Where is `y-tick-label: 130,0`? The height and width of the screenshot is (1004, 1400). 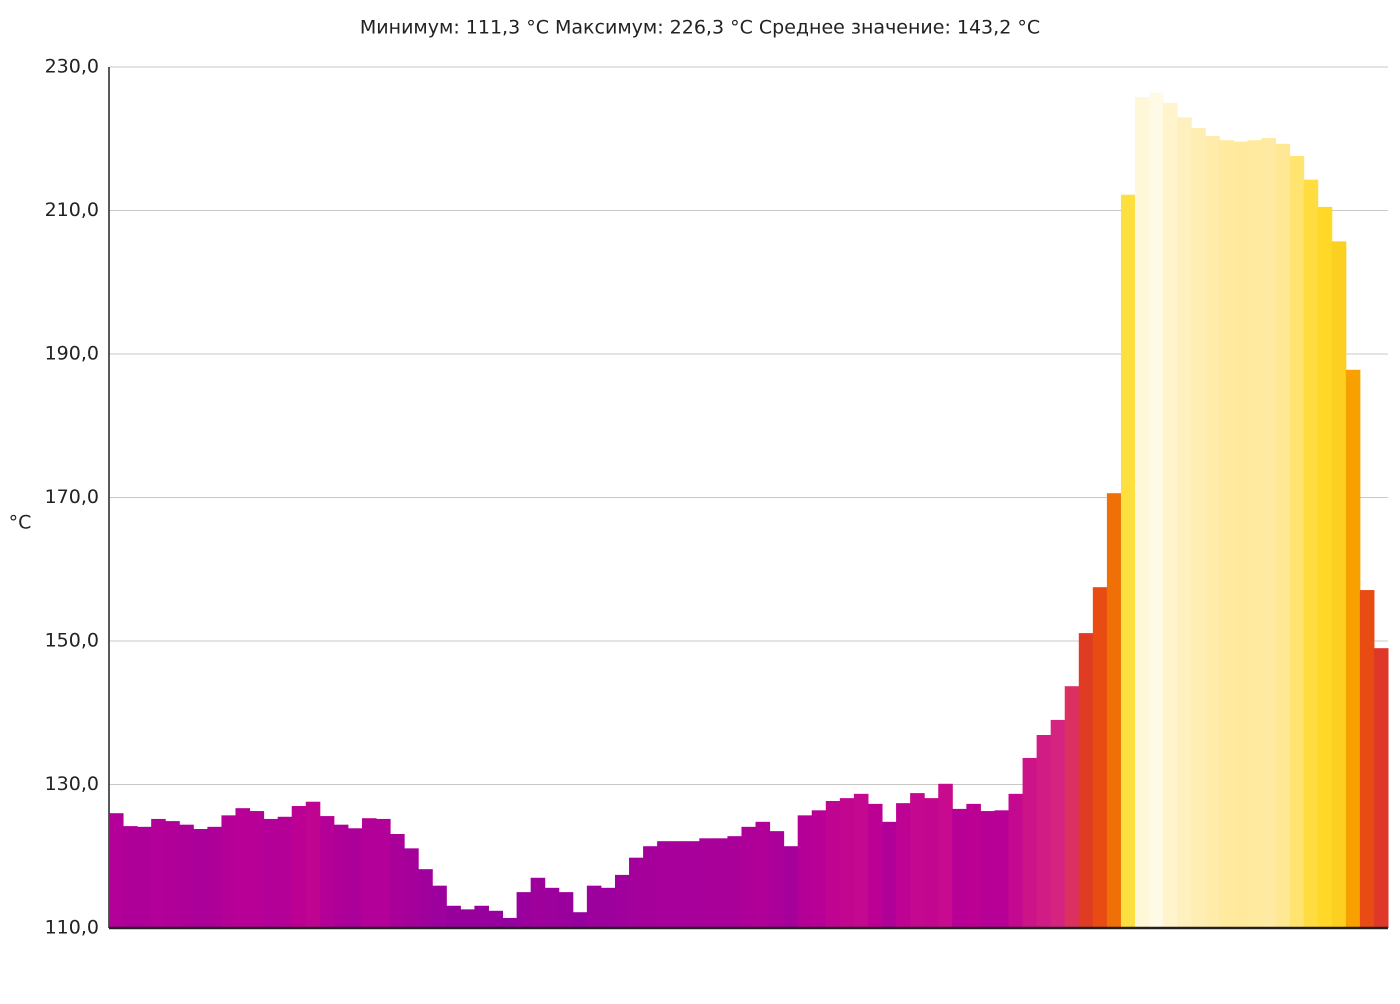
y-tick-label: 130,0 is located at coordinates (72, 784).